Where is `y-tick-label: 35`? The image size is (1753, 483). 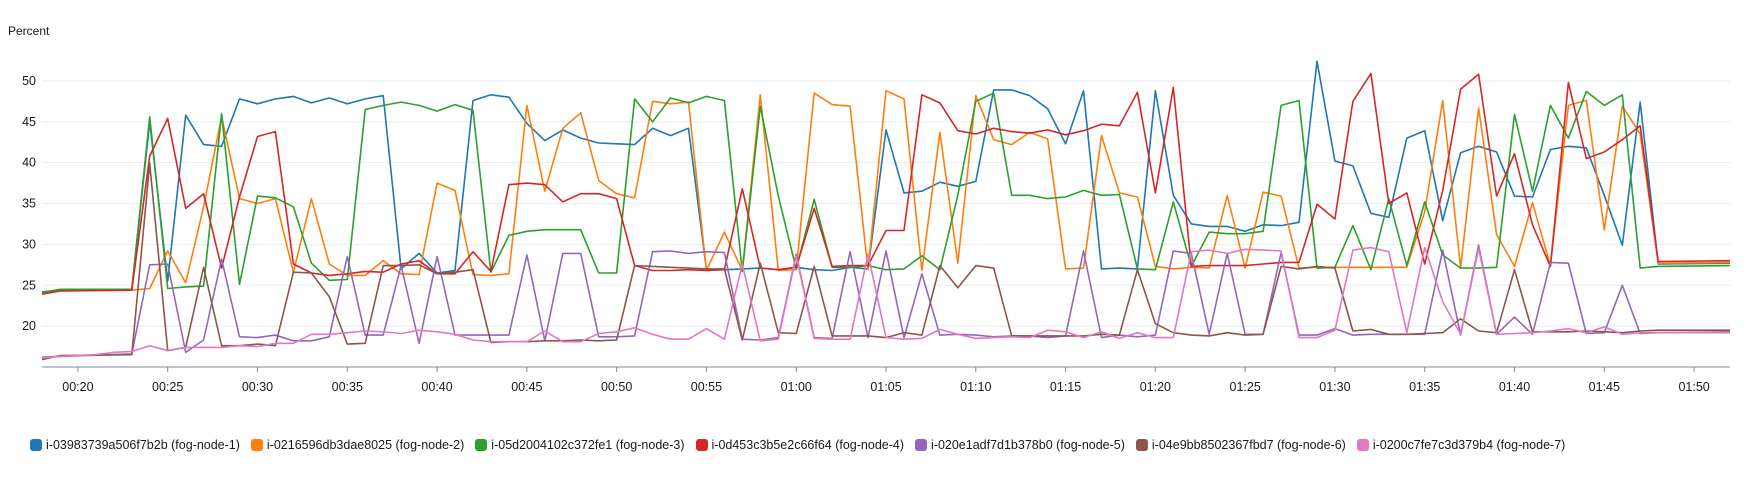
y-tick-label: 35 is located at coordinates (29, 204).